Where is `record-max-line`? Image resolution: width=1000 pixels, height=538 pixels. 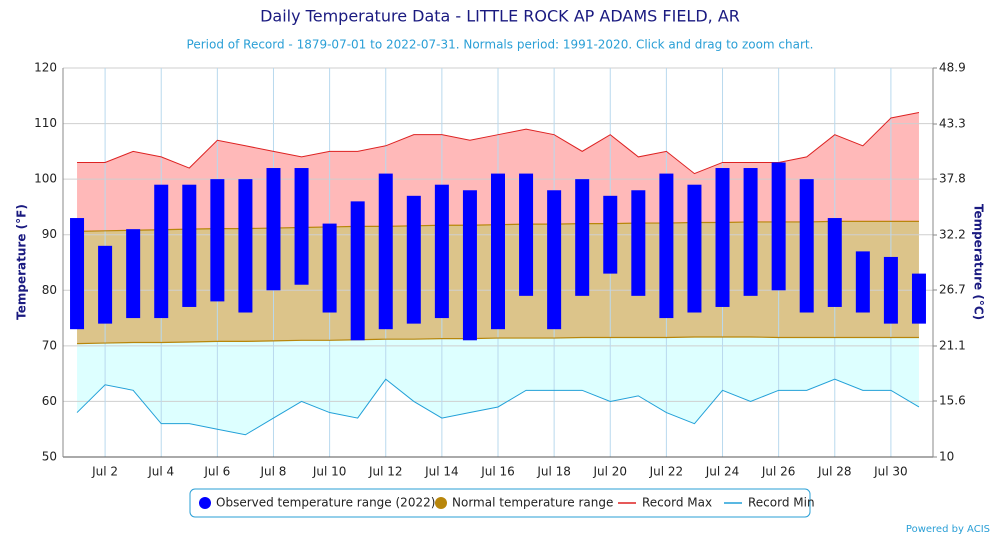
record-max-line is located at coordinates (498, 143).